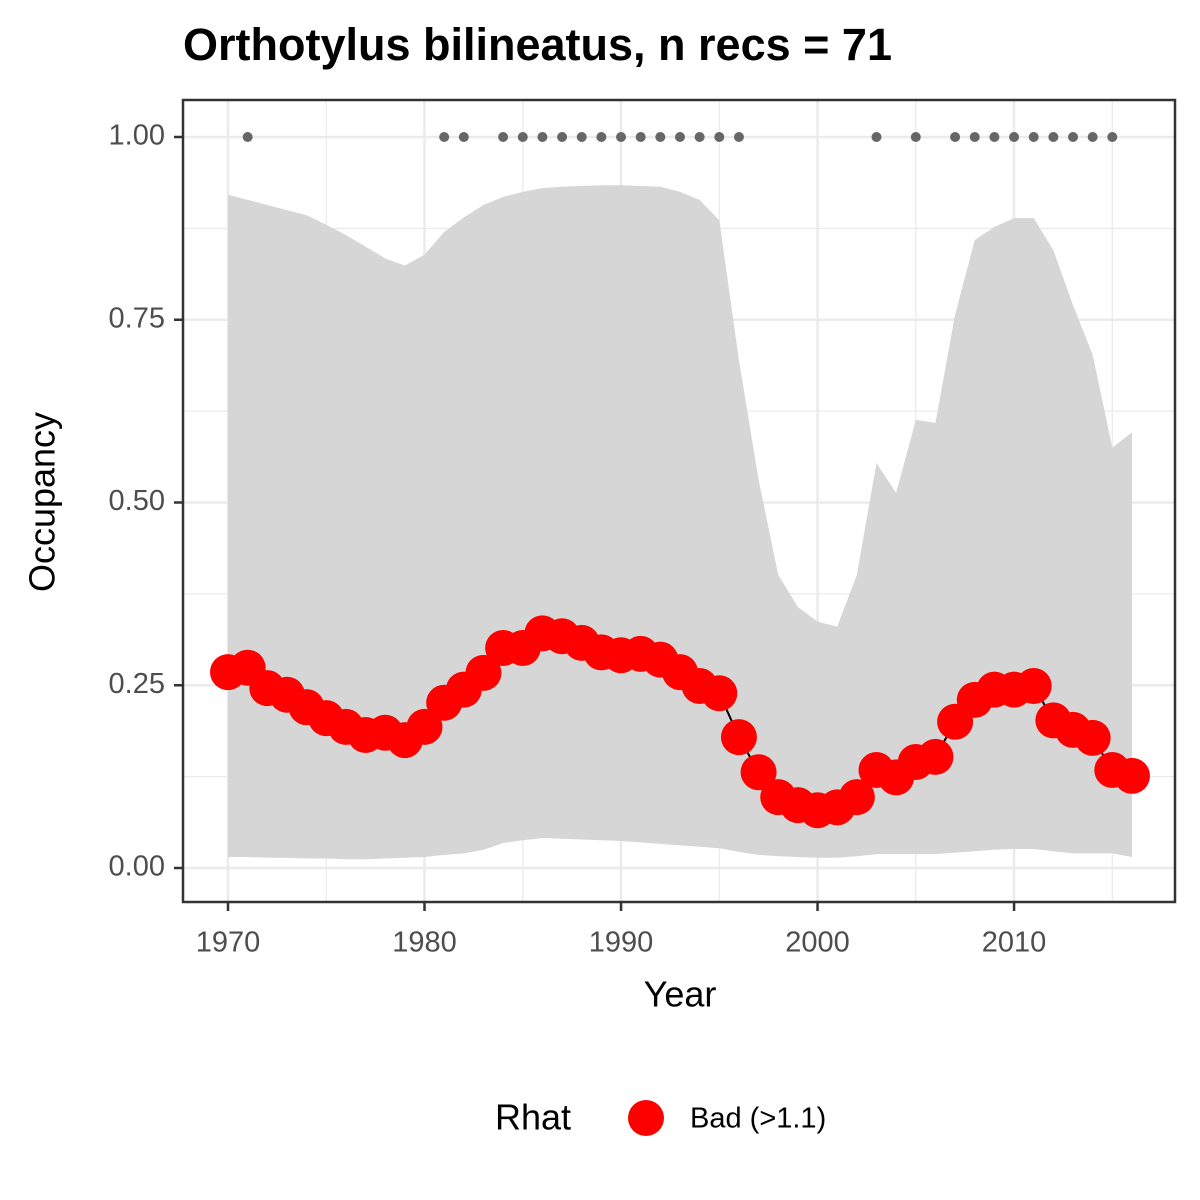 The image size is (1200, 1200). Describe the element at coordinates (646, 1118) in the screenshot. I see `legend-marker` at that location.